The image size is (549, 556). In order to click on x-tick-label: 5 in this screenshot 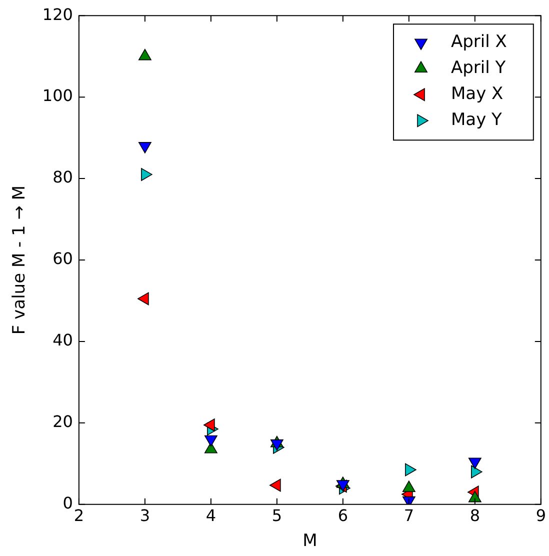, I will do `click(277, 516)`.